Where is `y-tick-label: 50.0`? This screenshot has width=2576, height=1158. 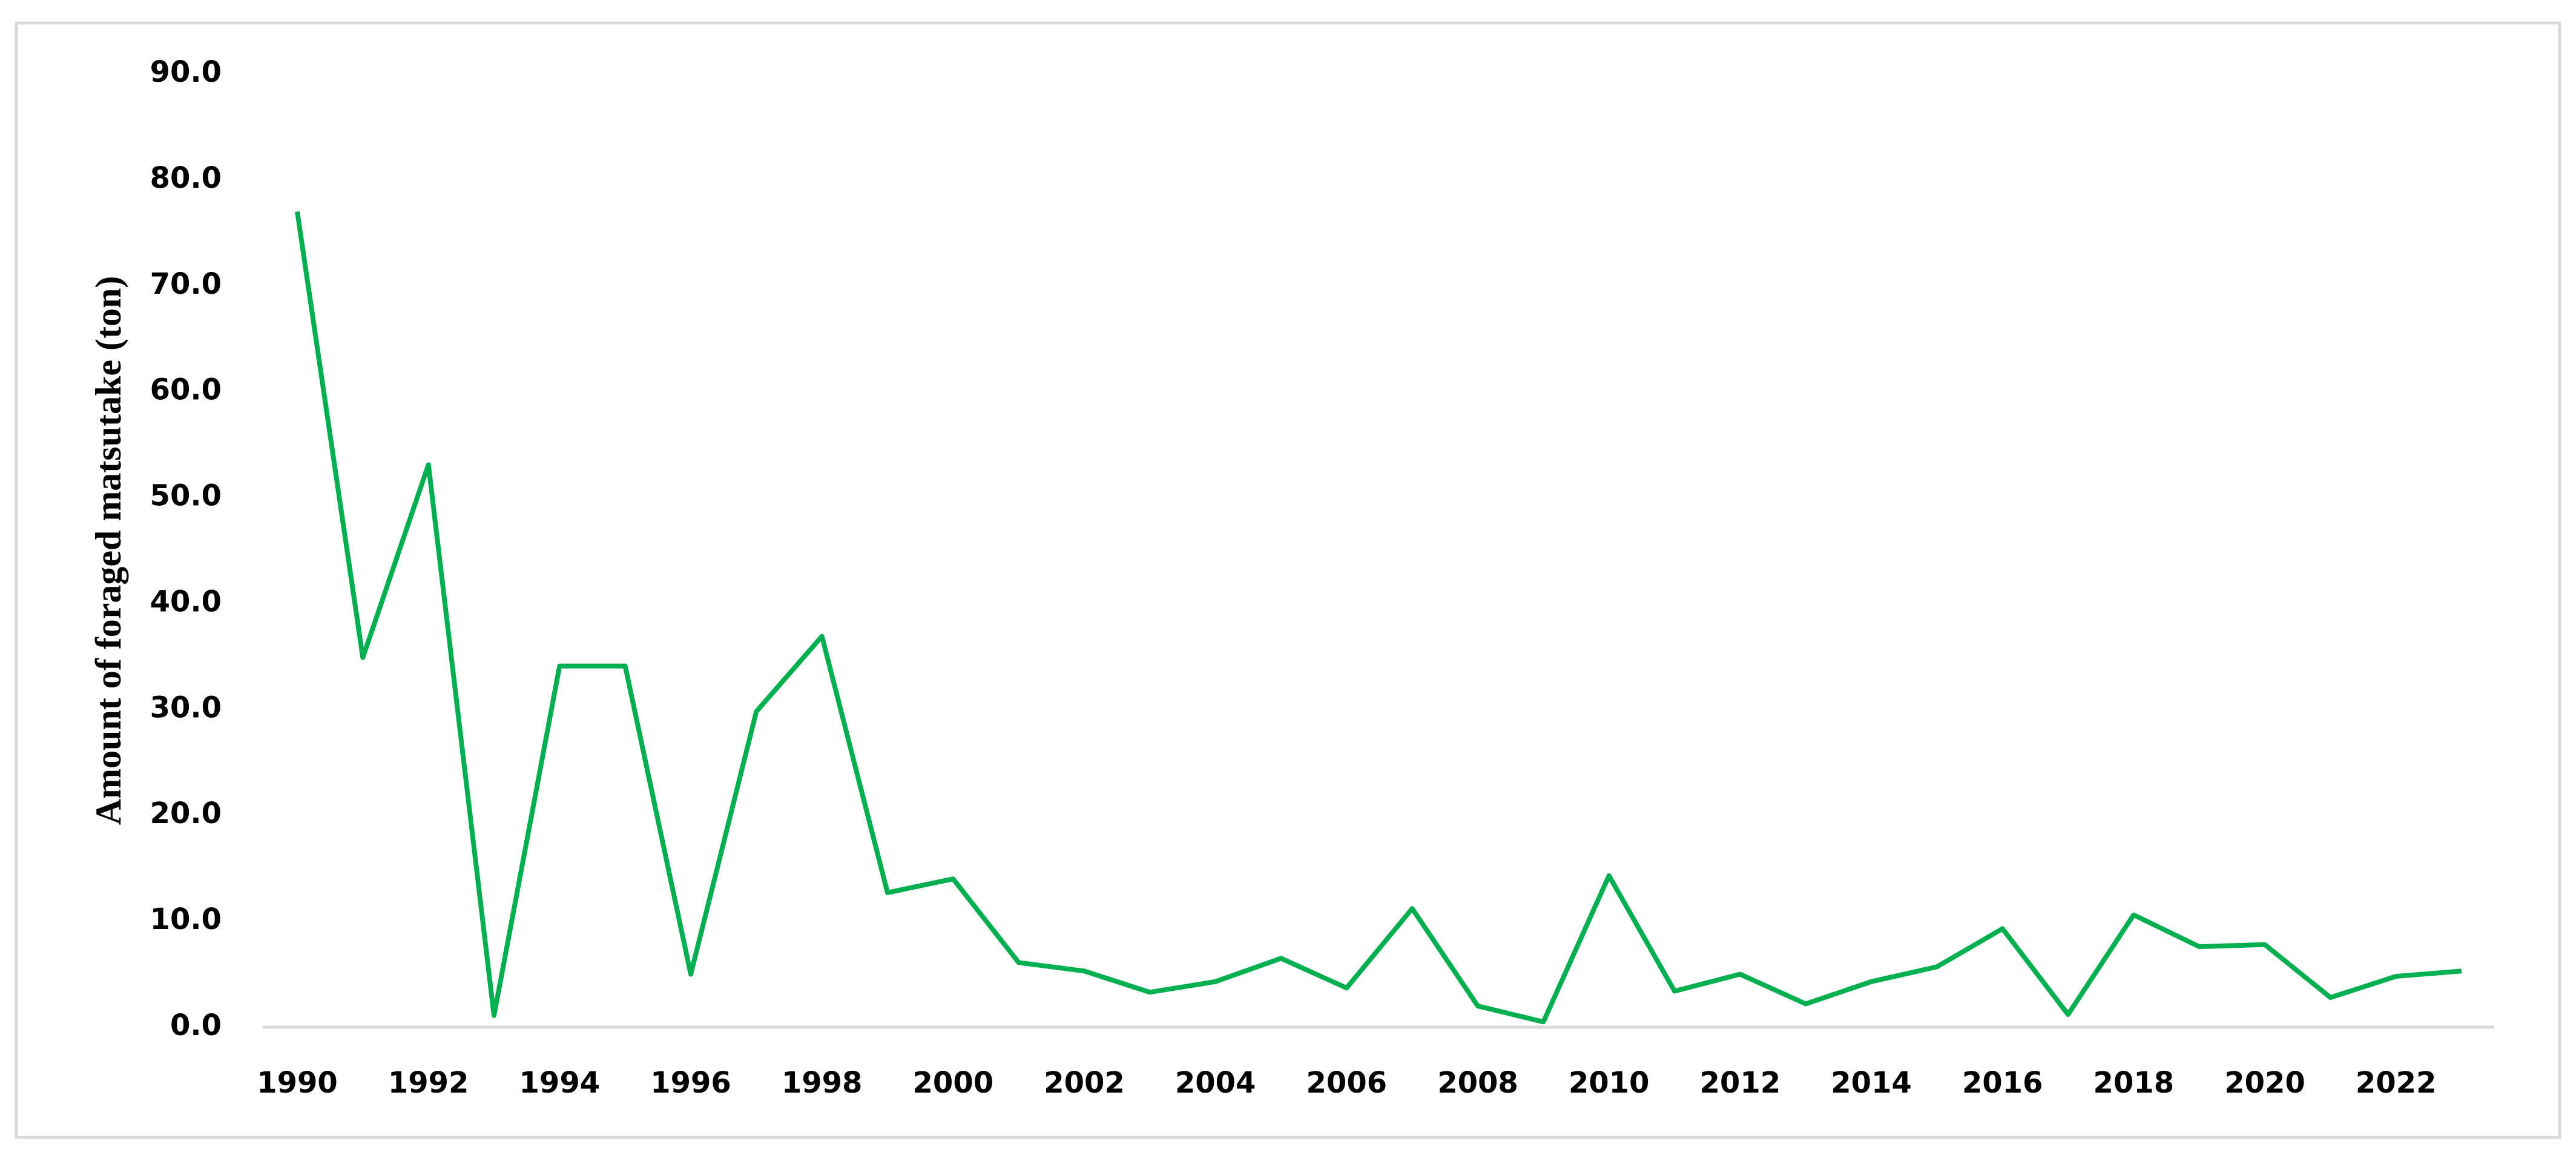 y-tick-label: 50.0 is located at coordinates (186, 496).